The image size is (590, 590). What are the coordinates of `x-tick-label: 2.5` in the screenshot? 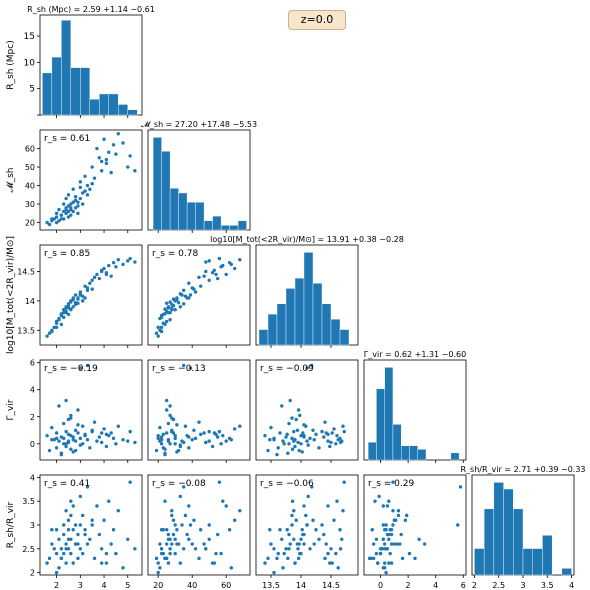 It's located at (498, 585).